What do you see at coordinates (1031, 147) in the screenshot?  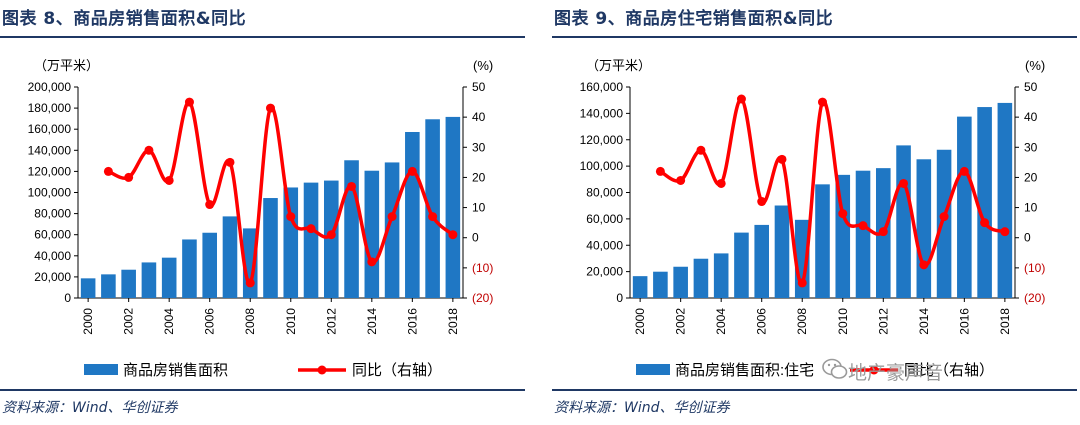 I see `right-axis-tick-label: 30` at bounding box center [1031, 147].